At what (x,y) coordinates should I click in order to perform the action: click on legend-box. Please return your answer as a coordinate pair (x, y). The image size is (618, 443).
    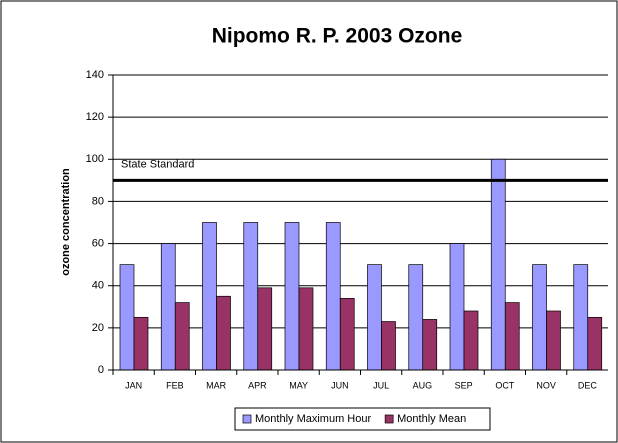
    Looking at the image, I should click on (362, 419).